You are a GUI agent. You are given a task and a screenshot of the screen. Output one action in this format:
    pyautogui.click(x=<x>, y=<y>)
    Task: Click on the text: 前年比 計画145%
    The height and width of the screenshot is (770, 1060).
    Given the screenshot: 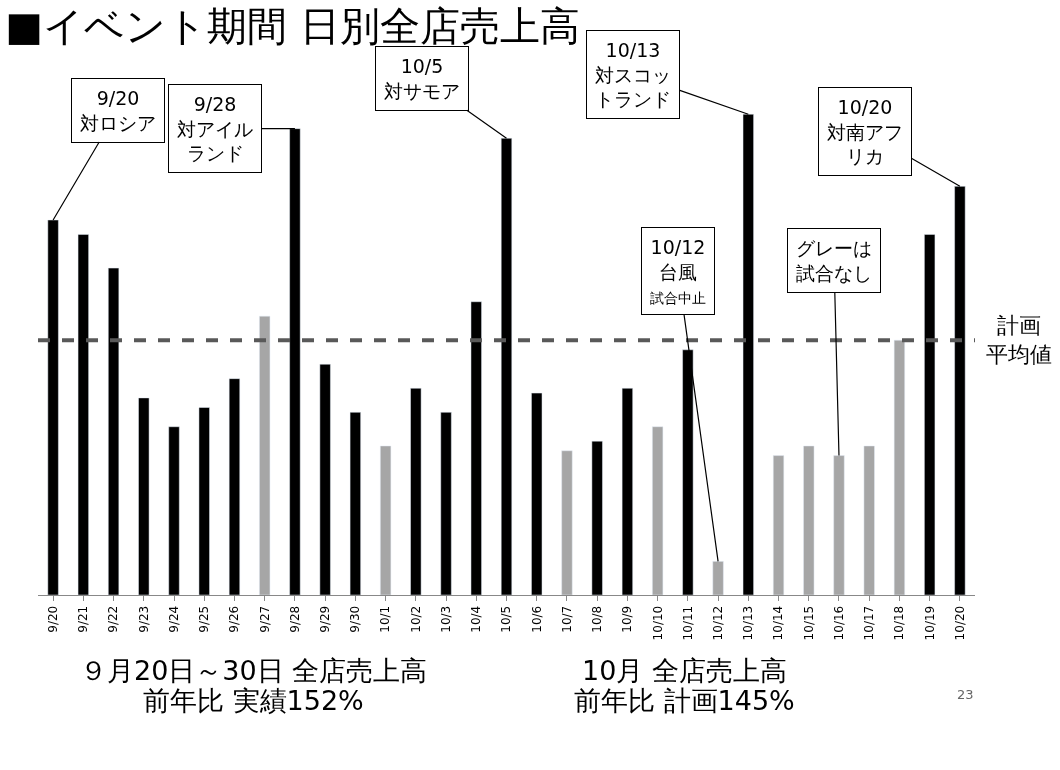 What is the action you would take?
    pyautogui.click(x=684, y=700)
    